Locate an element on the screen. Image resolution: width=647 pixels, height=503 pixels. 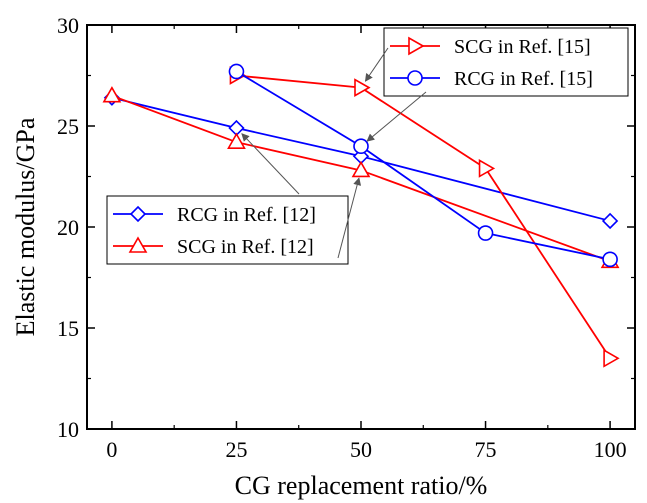
x-tick-label: 100 is located at coordinates (610, 449).